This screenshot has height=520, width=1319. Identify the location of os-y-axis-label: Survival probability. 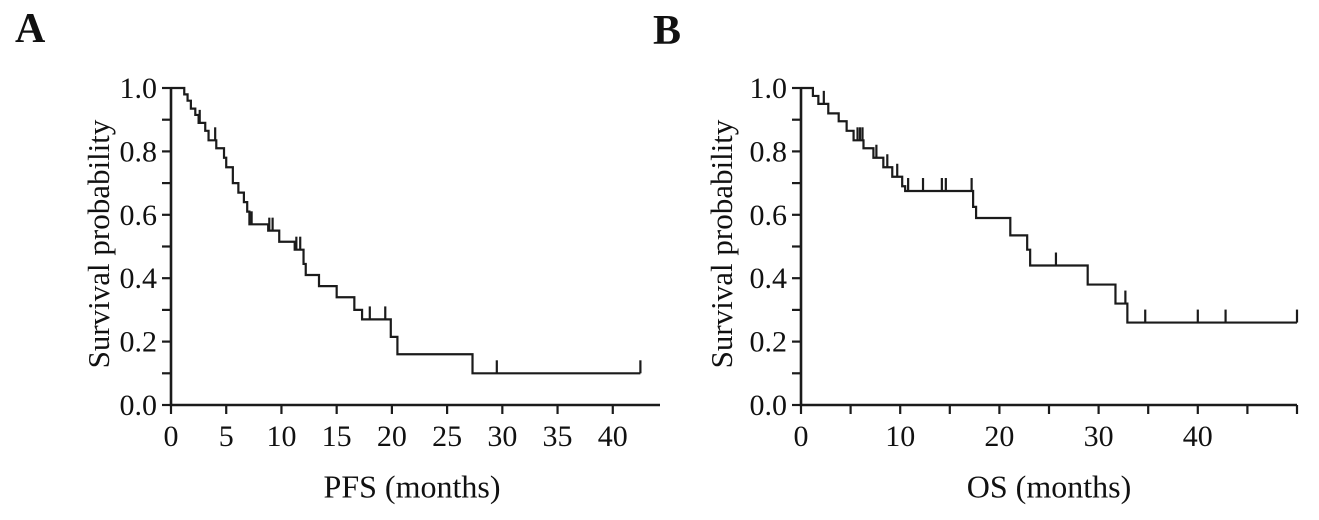
(721, 244).